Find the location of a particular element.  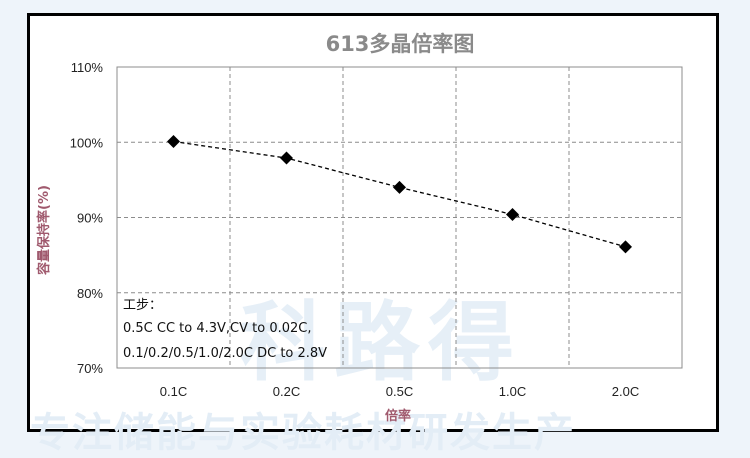

x-axis-ticks: 0.1C 0.2C 0.5C 1.0C 2.0C is located at coordinates (399, 391).